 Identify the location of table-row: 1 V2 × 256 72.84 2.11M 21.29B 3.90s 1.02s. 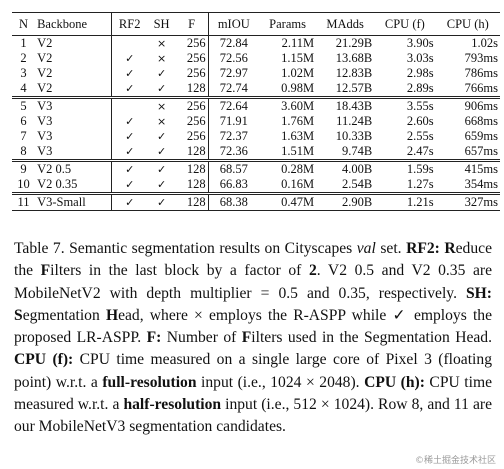
(256, 43).